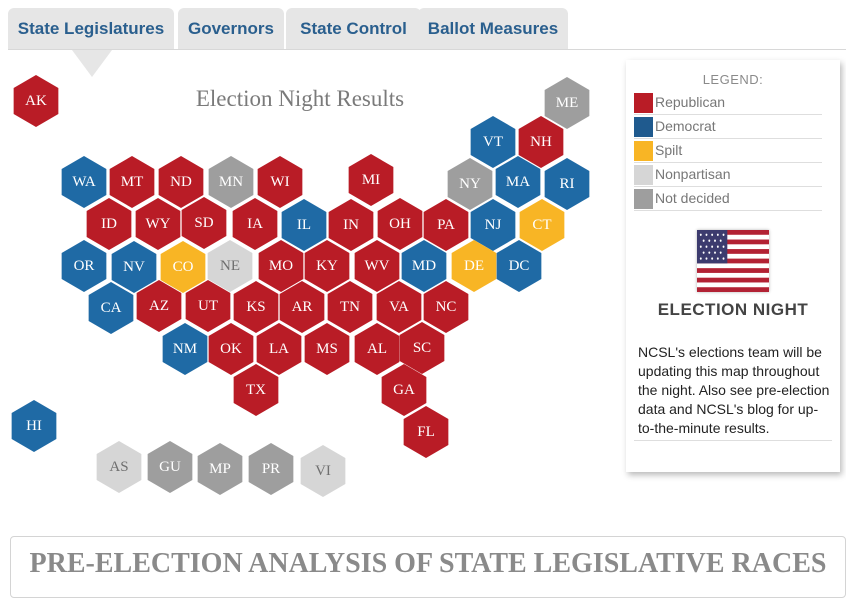  Describe the element at coordinates (91, 28) in the screenshot. I see `tab-state-legislatures: State Legislatures` at that location.